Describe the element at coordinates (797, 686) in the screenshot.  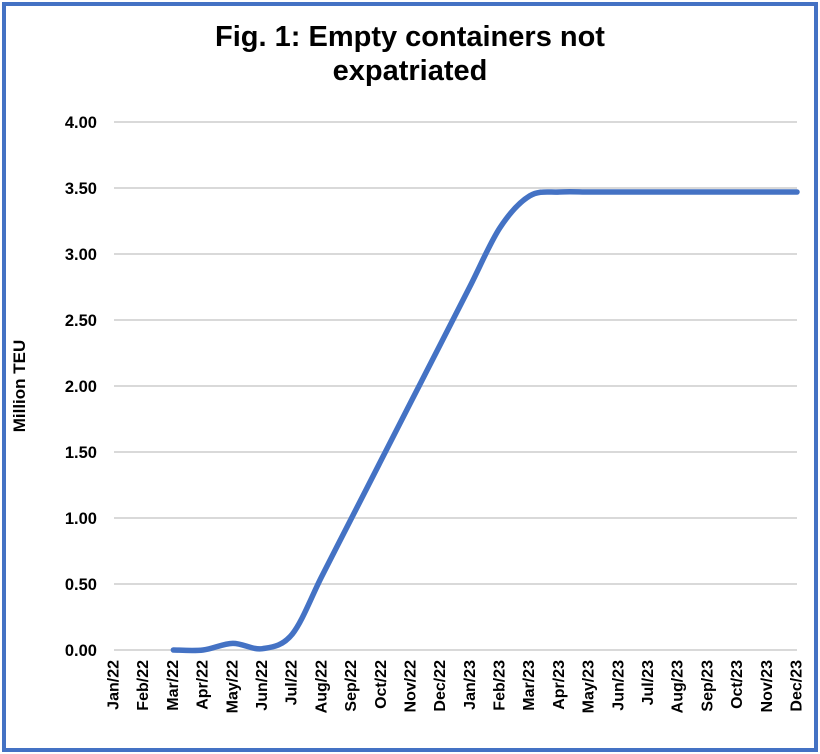
I see `x-tick-label: Dec/23` at that location.